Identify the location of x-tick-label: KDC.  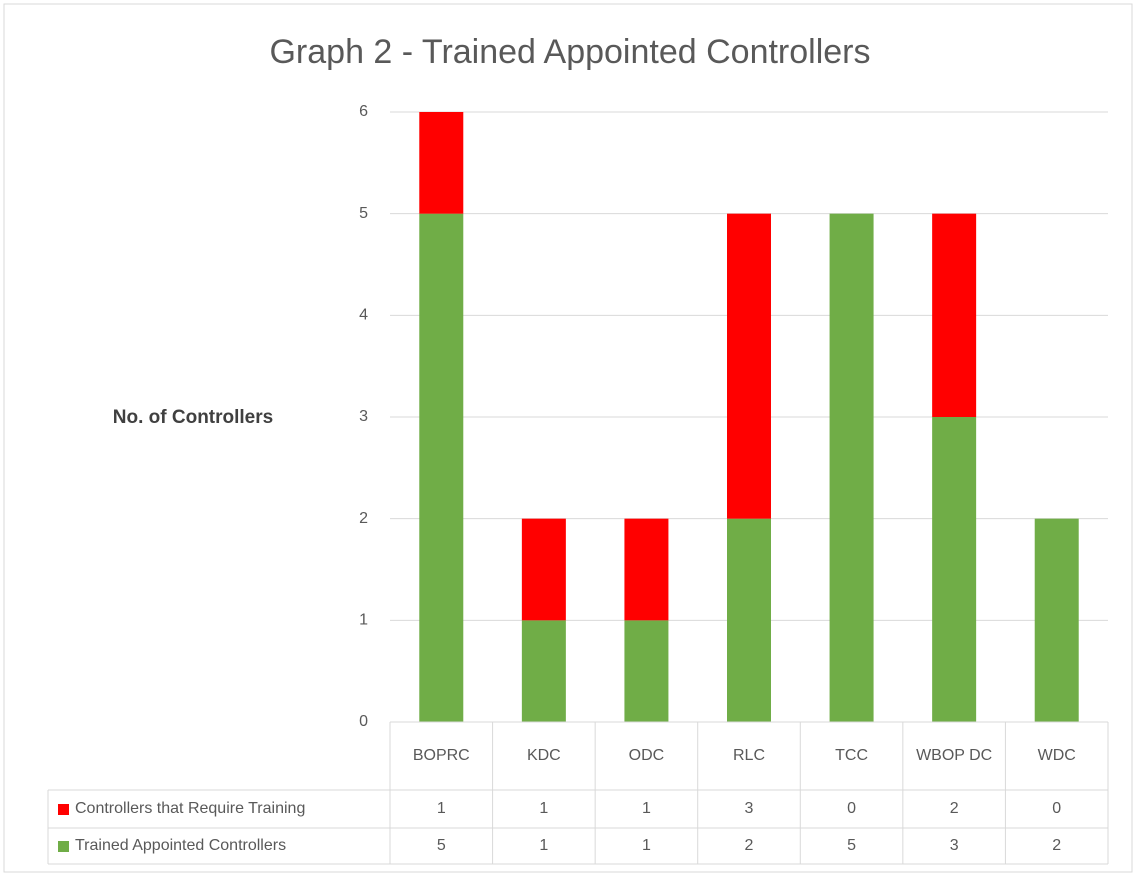
(544, 755).